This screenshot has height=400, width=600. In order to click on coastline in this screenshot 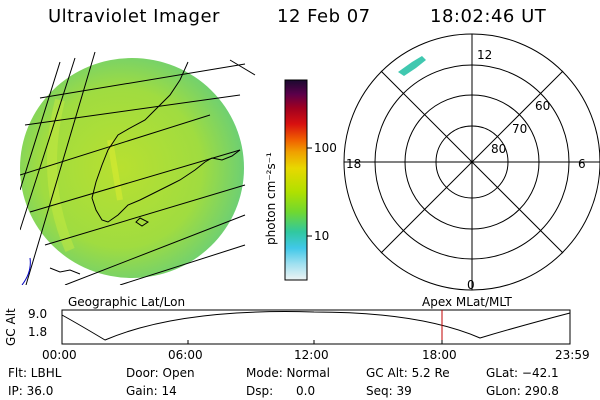, I will do `click(166, 142)`.